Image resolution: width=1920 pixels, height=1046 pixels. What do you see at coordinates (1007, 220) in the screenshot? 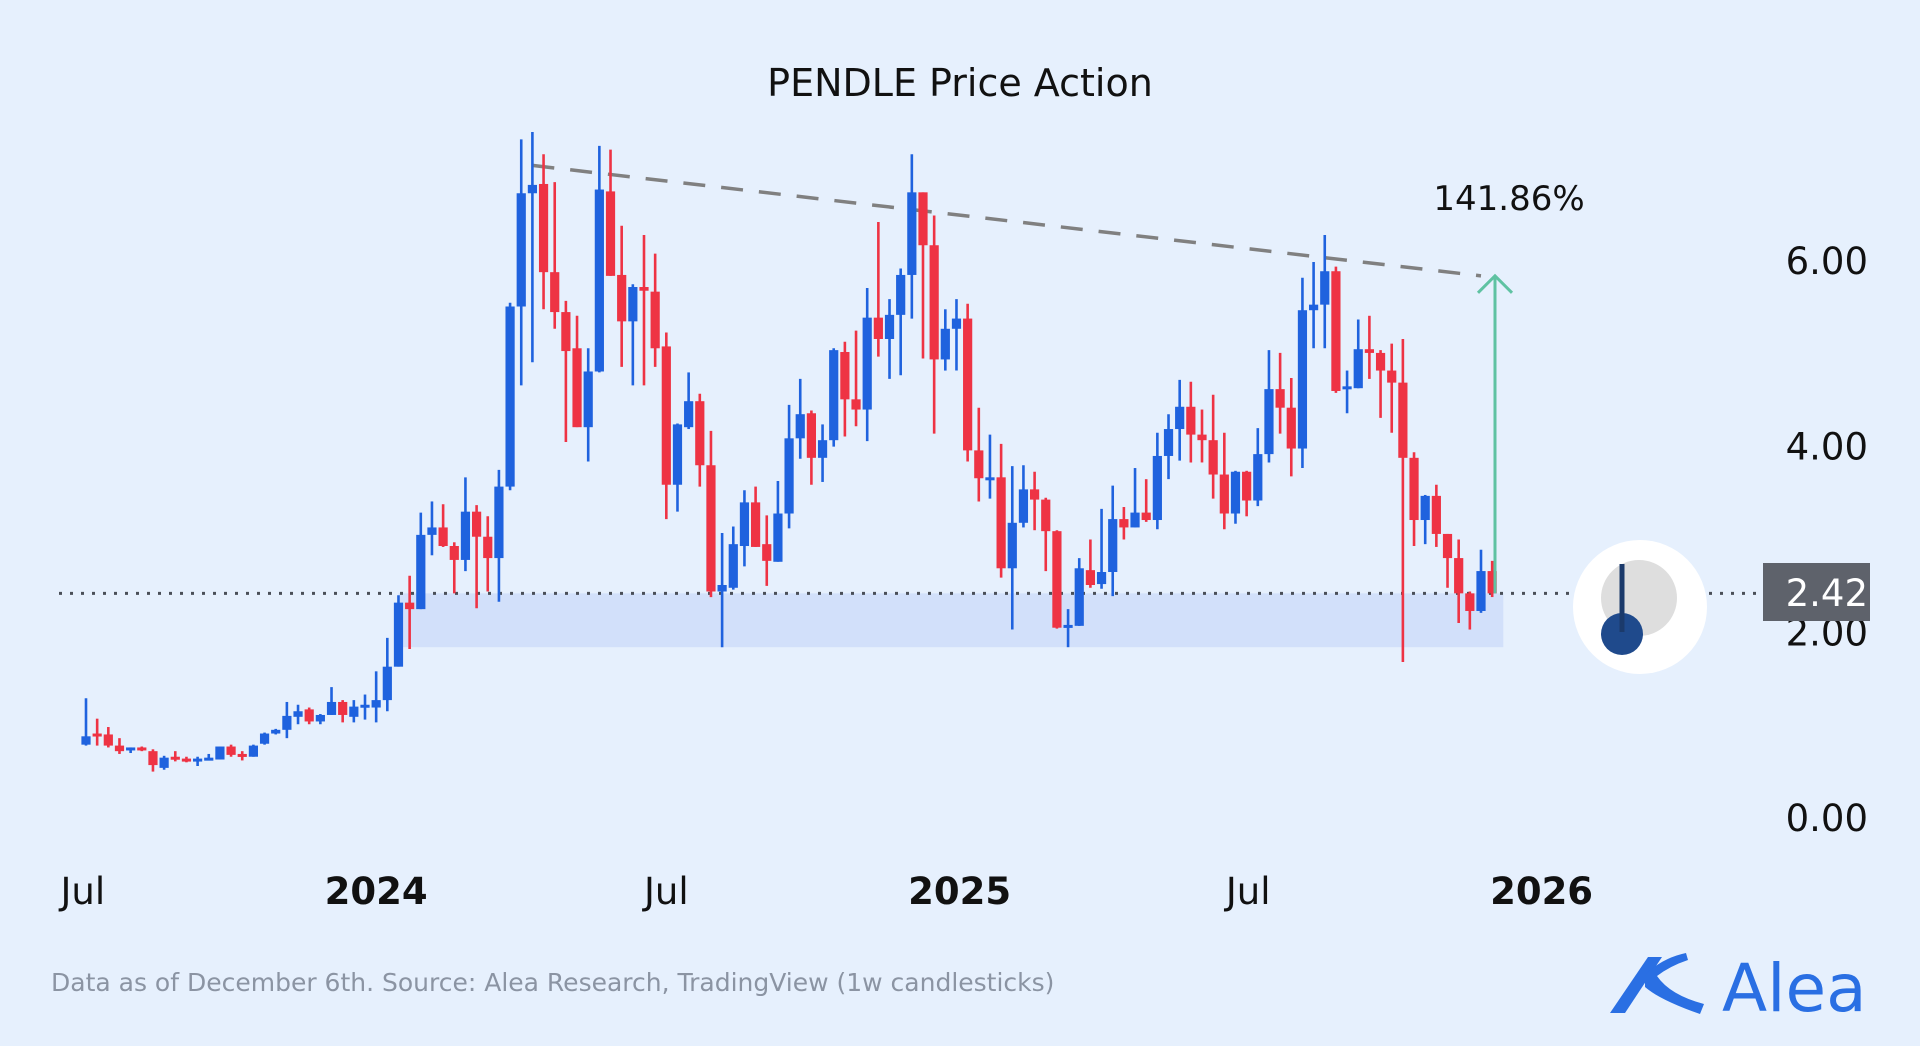
I see `trendline` at bounding box center [1007, 220].